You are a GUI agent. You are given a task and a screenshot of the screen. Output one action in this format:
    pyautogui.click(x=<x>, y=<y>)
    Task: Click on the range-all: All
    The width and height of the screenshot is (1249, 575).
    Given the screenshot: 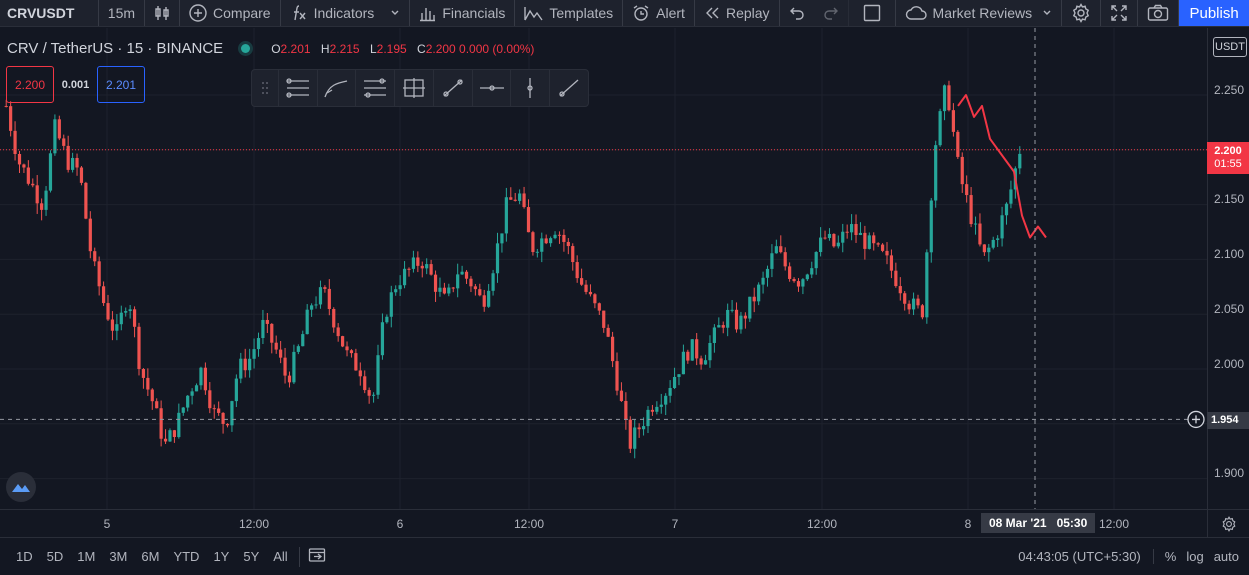 What is the action you would take?
    pyautogui.click(x=280, y=556)
    